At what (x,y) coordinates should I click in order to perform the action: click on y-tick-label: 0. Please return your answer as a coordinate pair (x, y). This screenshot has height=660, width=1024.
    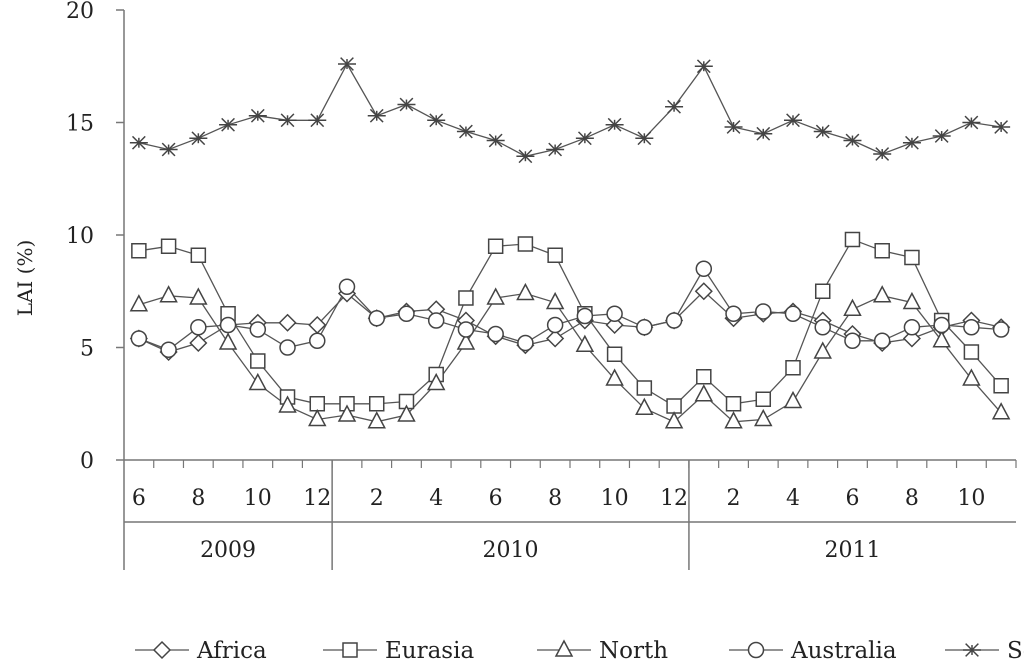
    Looking at the image, I should click on (87, 461).